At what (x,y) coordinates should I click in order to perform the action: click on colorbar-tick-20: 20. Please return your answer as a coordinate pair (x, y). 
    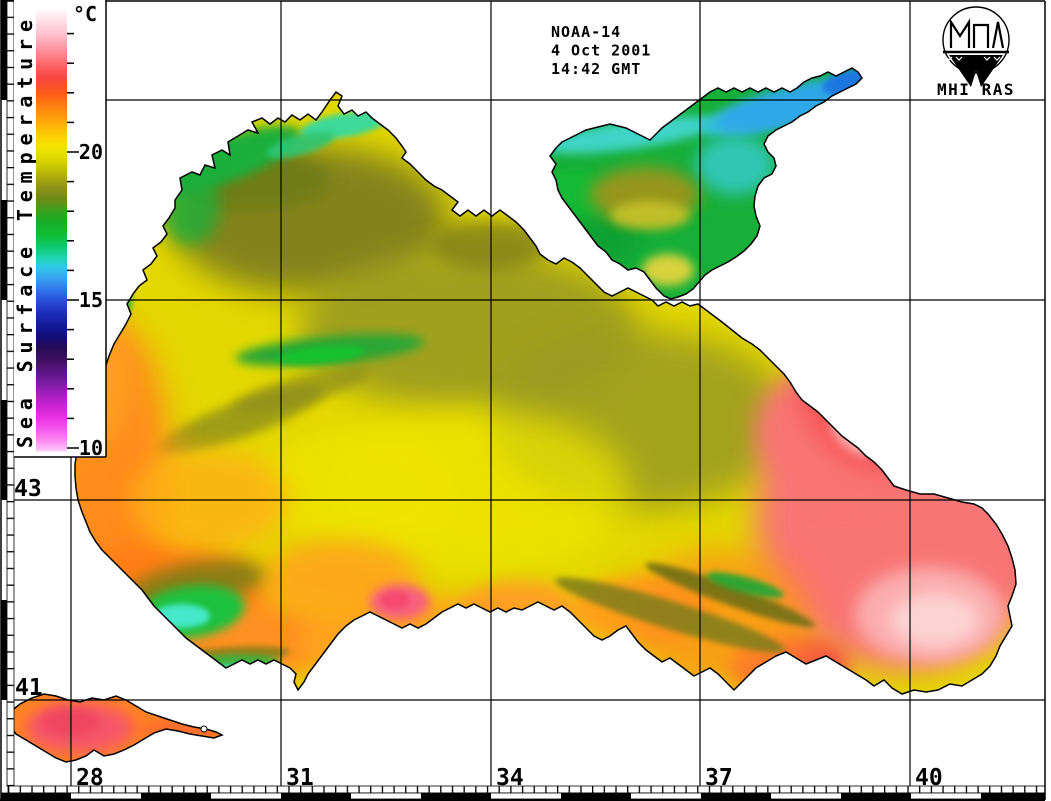
    Looking at the image, I should click on (91, 152).